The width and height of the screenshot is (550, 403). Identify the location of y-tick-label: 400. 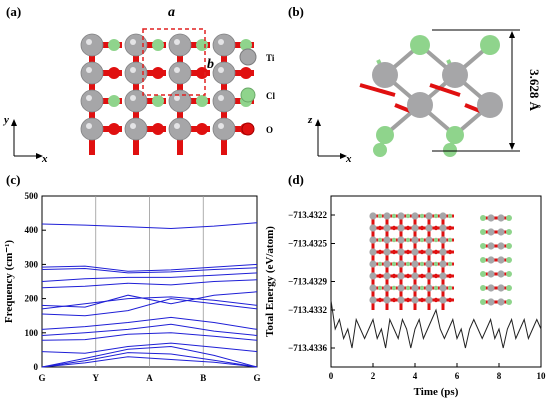
(32, 230).